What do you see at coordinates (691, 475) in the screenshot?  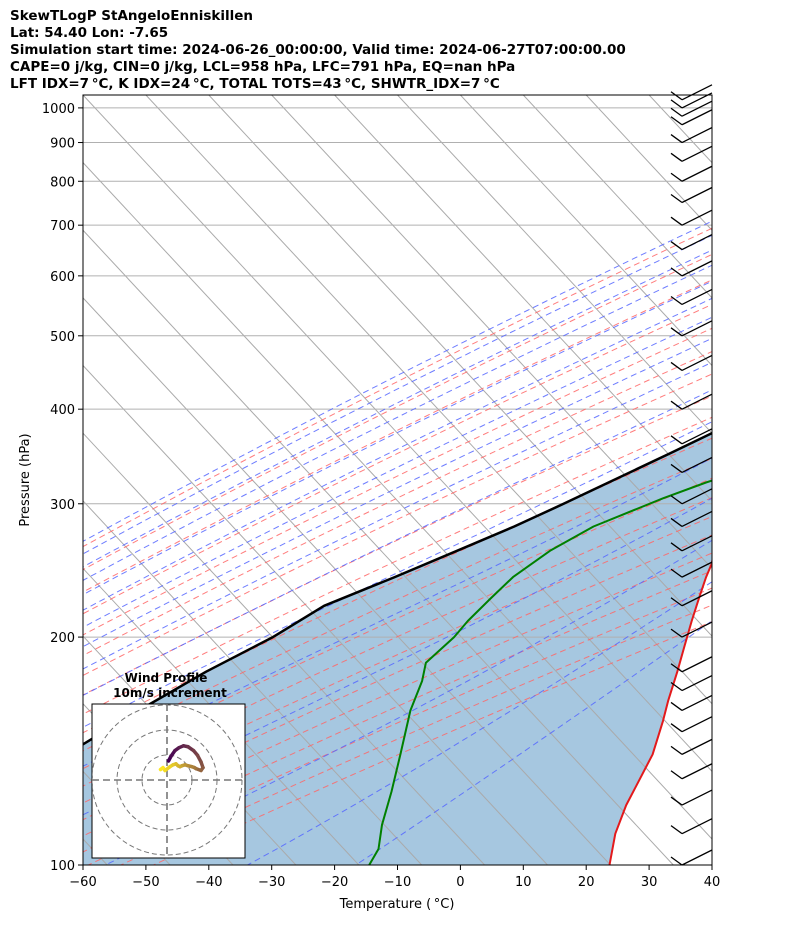 I see `wind-barbs` at bounding box center [691, 475].